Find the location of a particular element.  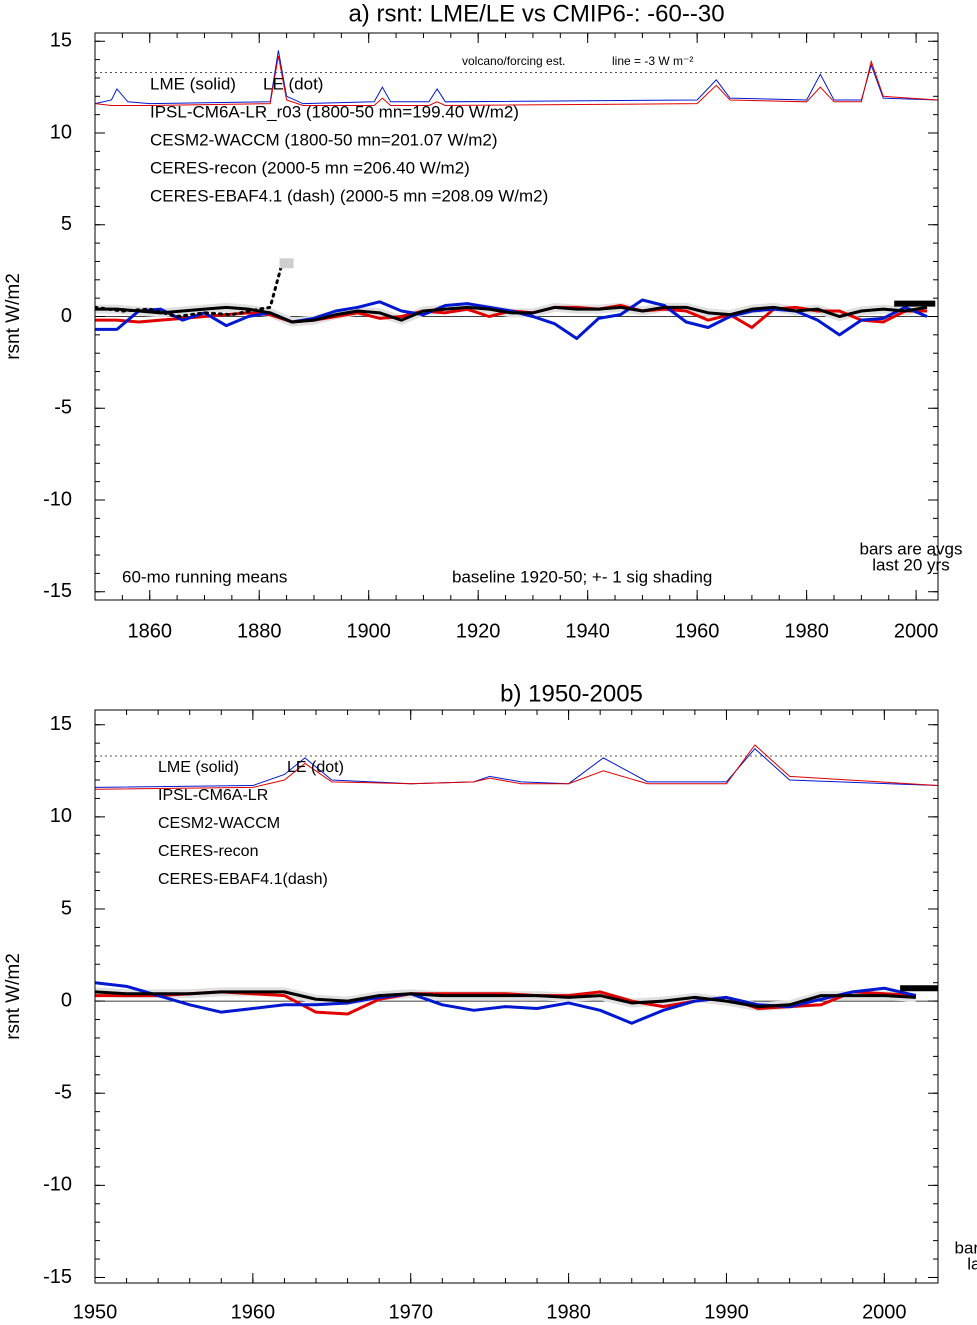

le-end-box is located at coordinates (286, 263).